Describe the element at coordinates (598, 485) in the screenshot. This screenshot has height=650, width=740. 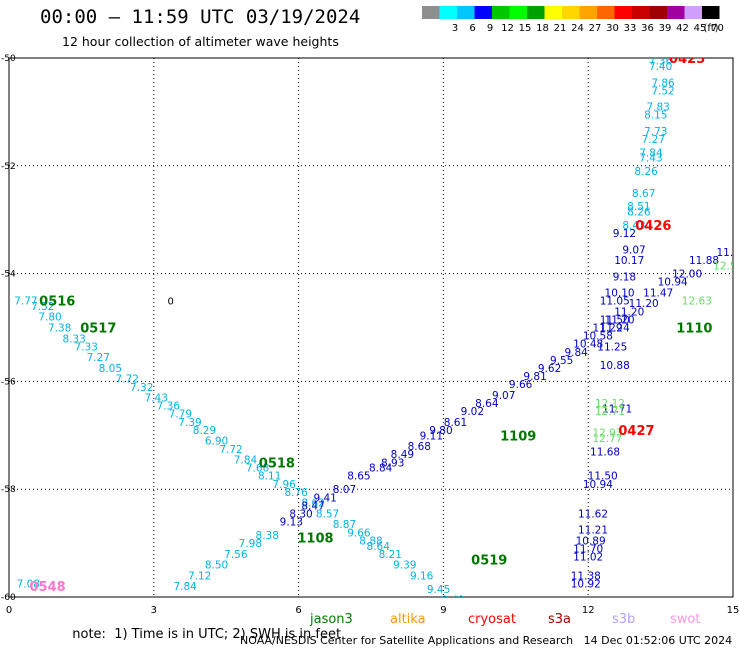
I see `swh-data-point: 10.94` at that location.